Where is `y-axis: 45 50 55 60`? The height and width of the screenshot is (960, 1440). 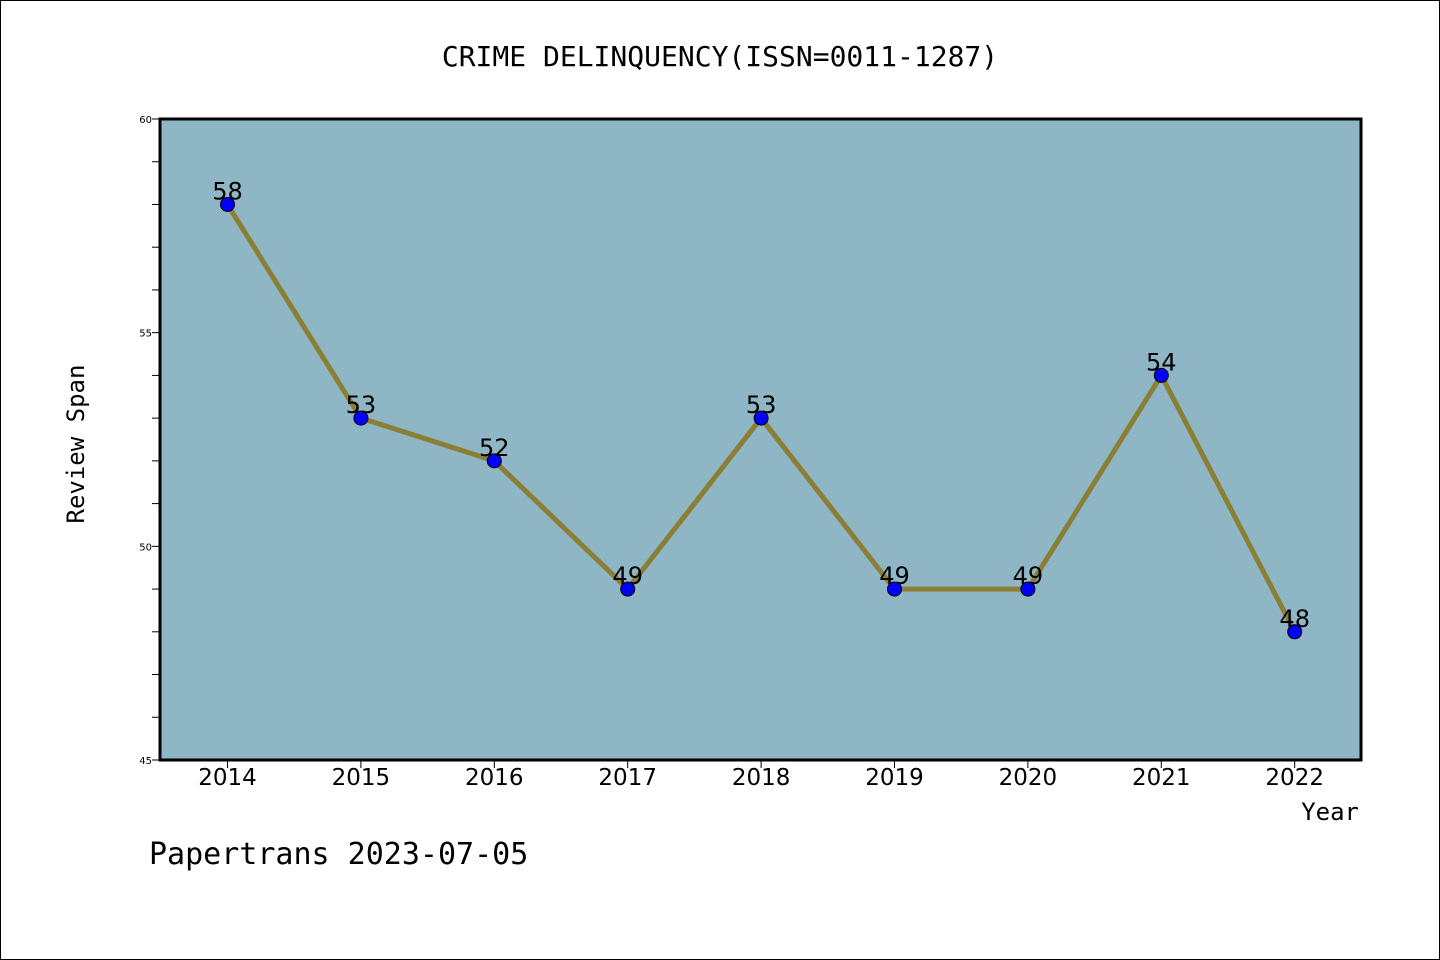
y-axis: 45 50 55 60 is located at coordinates (149, 441).